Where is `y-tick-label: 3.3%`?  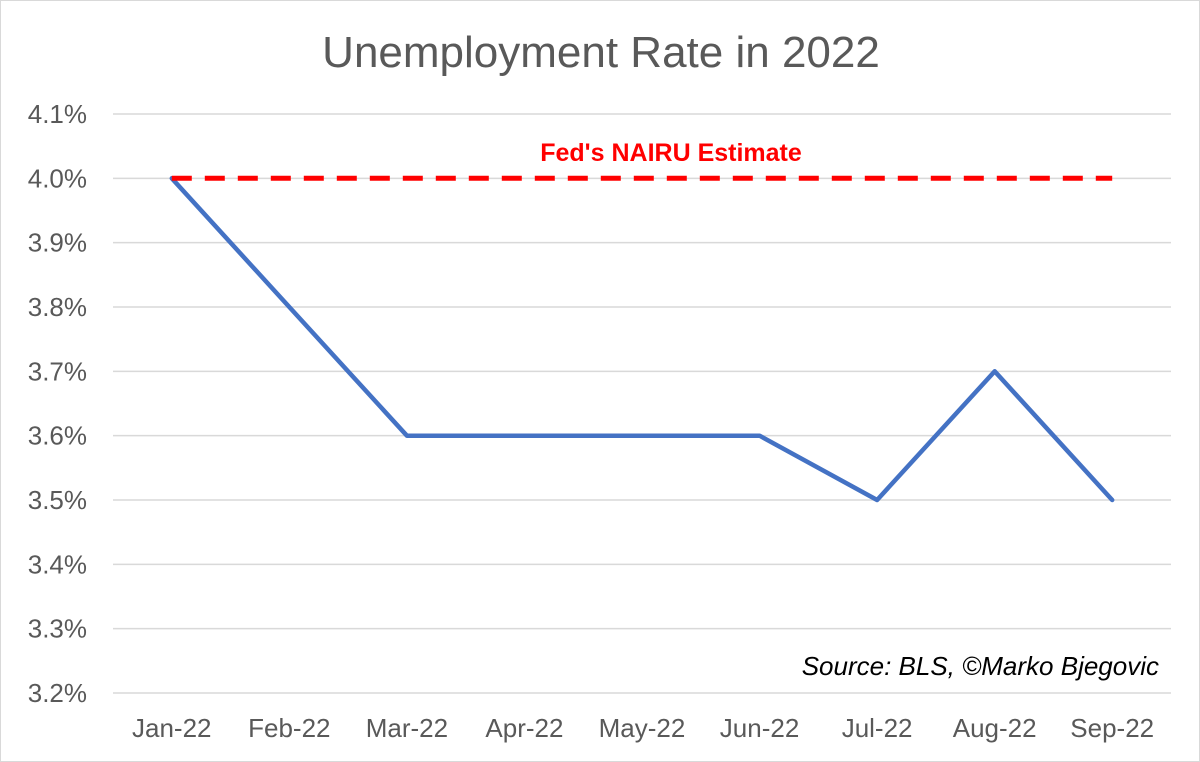 y-tick-label: 3.3% is located at coordinates (57, 629).